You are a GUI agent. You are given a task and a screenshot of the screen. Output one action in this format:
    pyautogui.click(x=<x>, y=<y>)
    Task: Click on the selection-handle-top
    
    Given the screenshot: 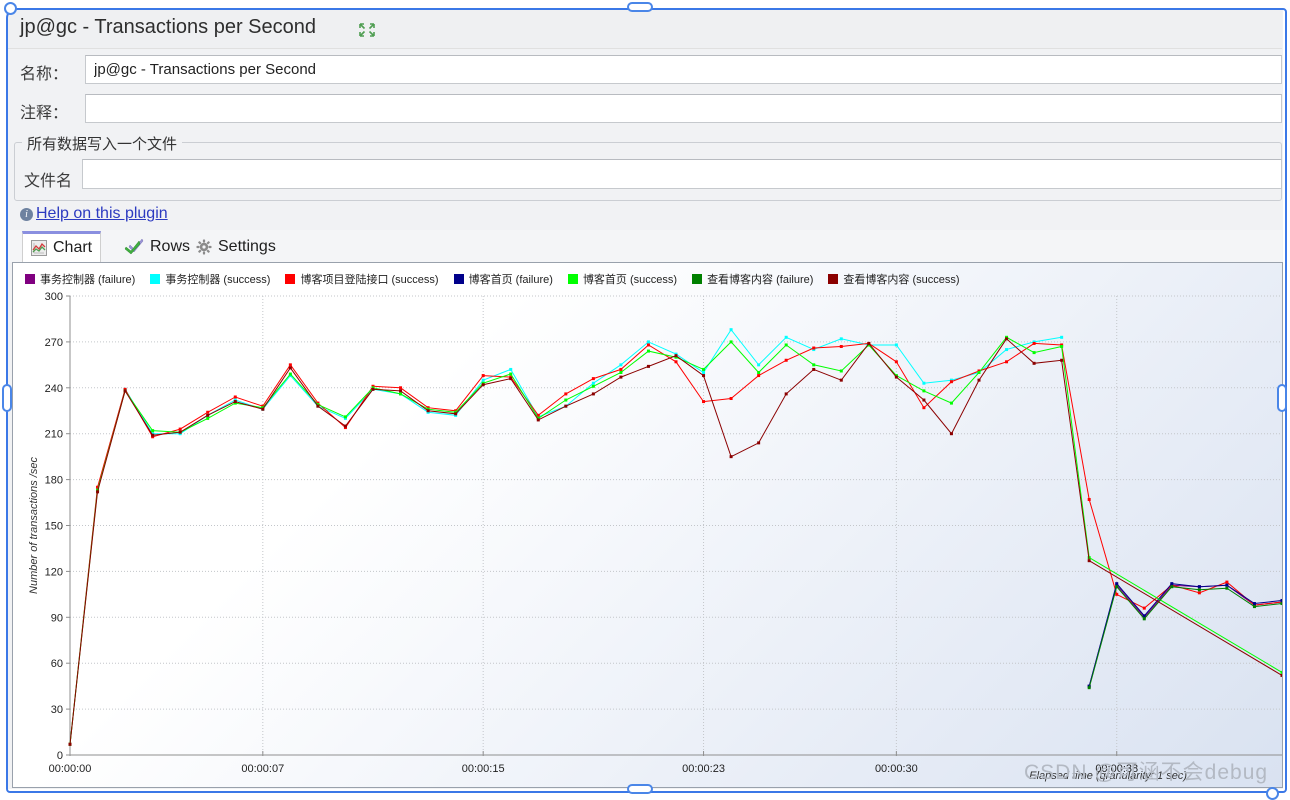 What is the action you would take?
    pyautogui.click(x=640, y=7)
    